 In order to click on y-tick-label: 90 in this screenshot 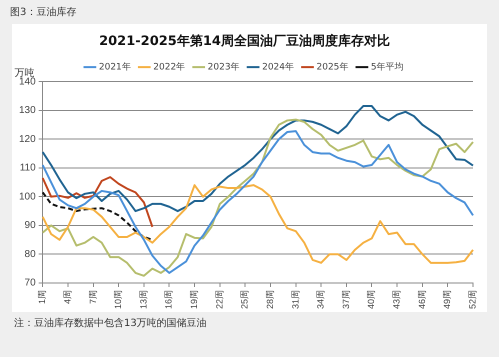, I will do `click(30, 226)`.